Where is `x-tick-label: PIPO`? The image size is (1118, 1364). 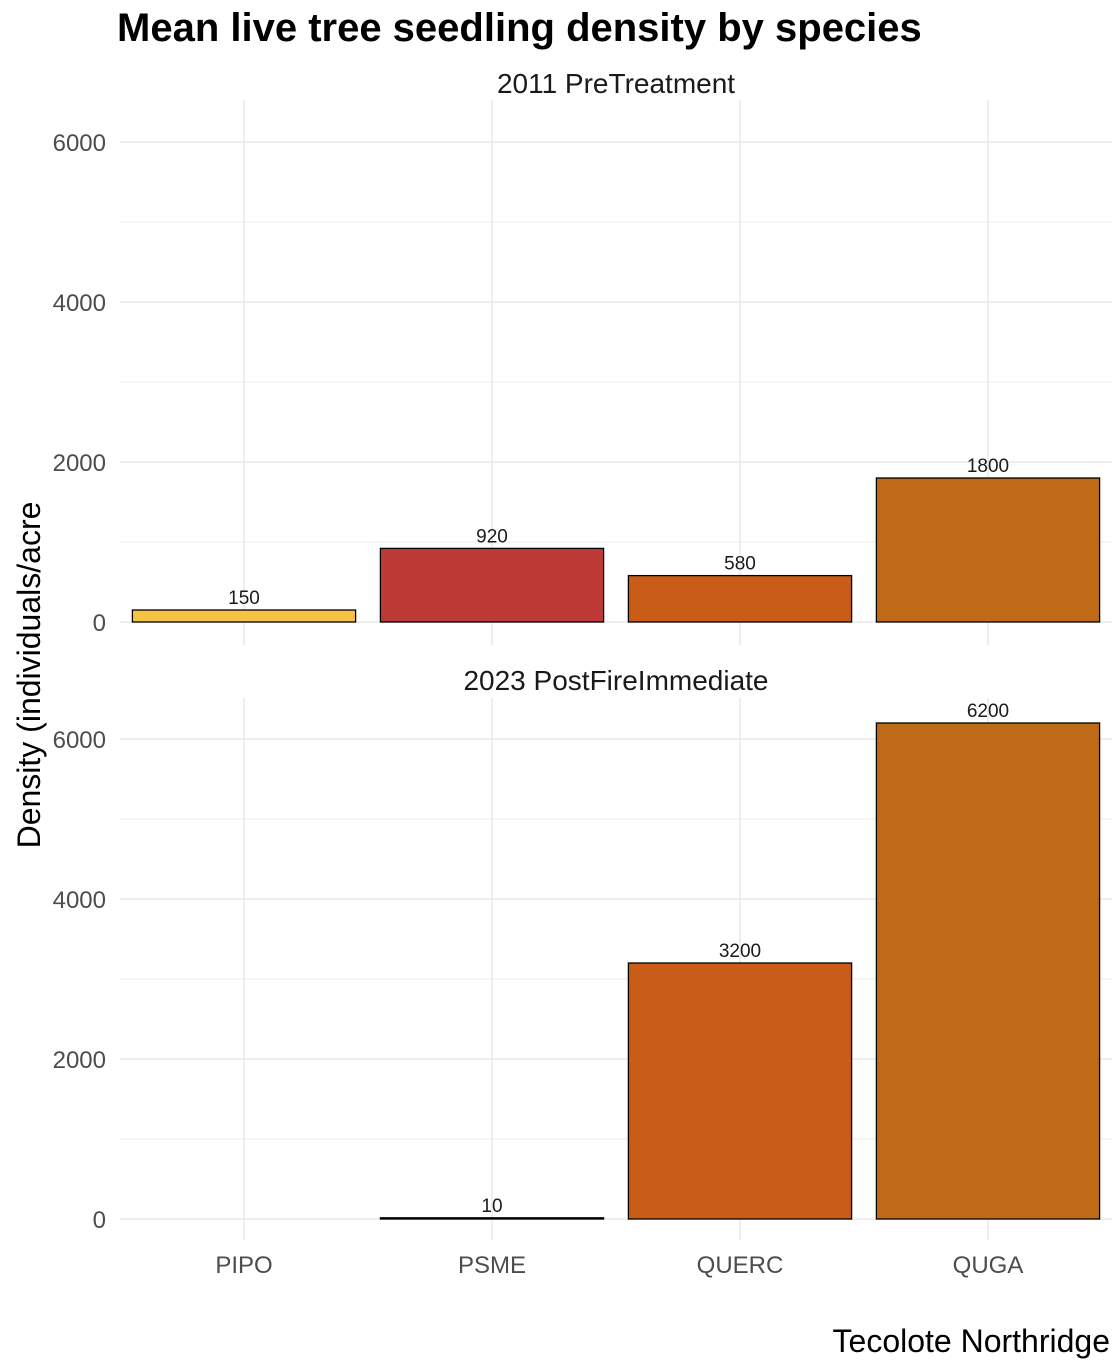 x-tick-label: PIPO is located at coordinates (243, 1265).